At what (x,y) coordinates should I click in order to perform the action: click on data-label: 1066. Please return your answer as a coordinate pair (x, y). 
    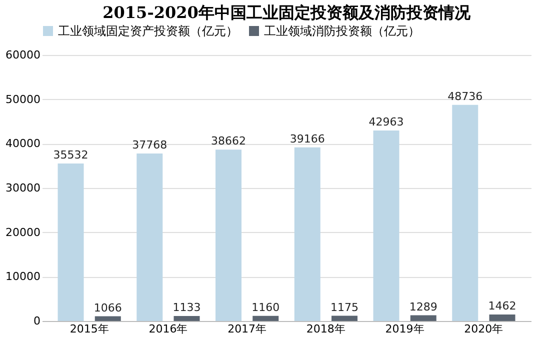
    Looking at the image, I should click on (108, 307).